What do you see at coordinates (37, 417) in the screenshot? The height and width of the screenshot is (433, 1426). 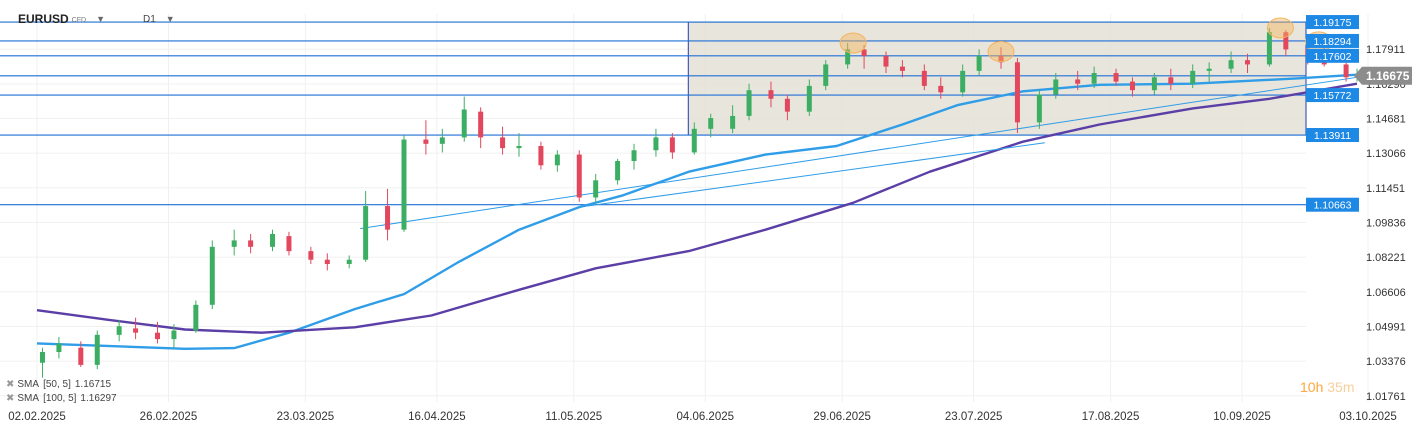 I see `x-tick-label: 02.02.2025` at bounding box center [37, 417].